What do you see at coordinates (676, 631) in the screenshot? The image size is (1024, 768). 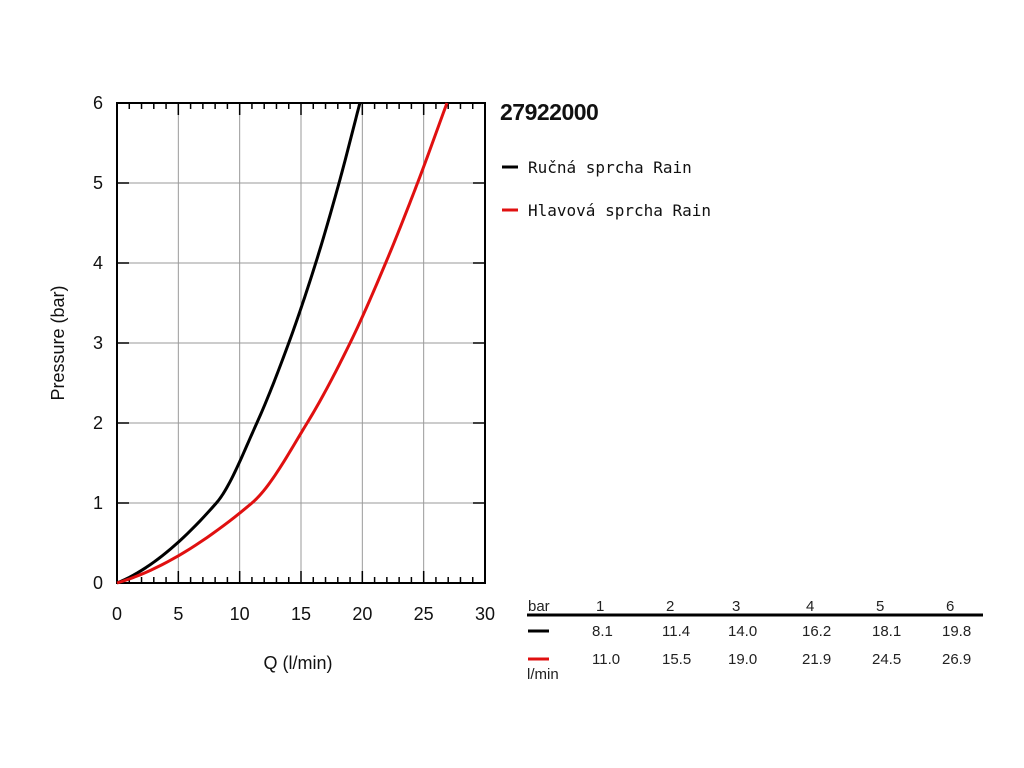 I see `table-cell: 11.4` at bounding box center [676, 631].